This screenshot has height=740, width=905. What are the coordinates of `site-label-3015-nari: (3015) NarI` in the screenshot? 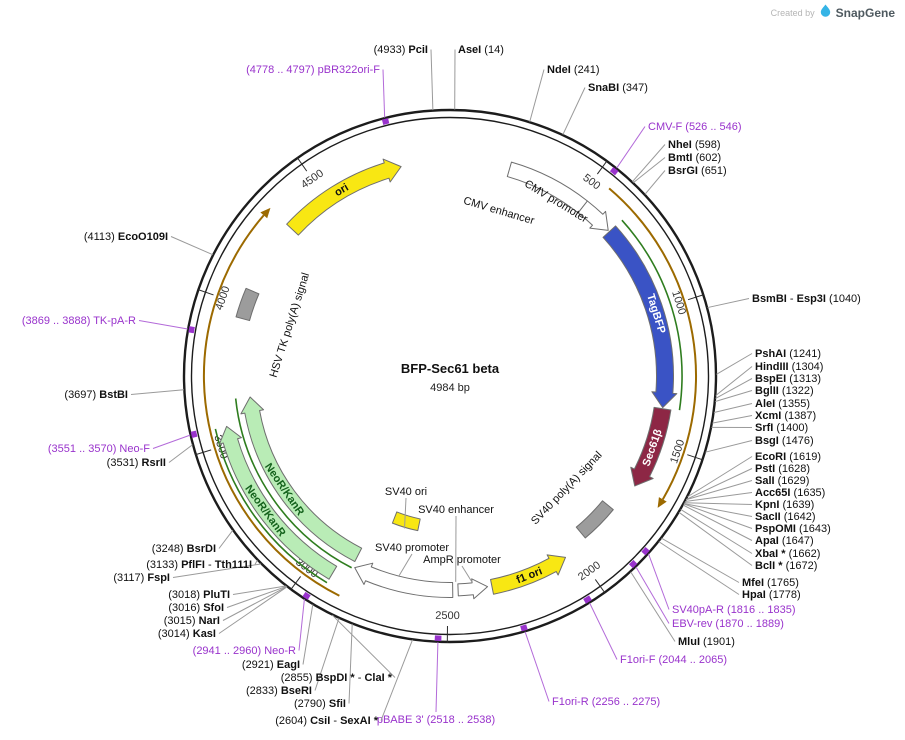 It's located at (192, 621).